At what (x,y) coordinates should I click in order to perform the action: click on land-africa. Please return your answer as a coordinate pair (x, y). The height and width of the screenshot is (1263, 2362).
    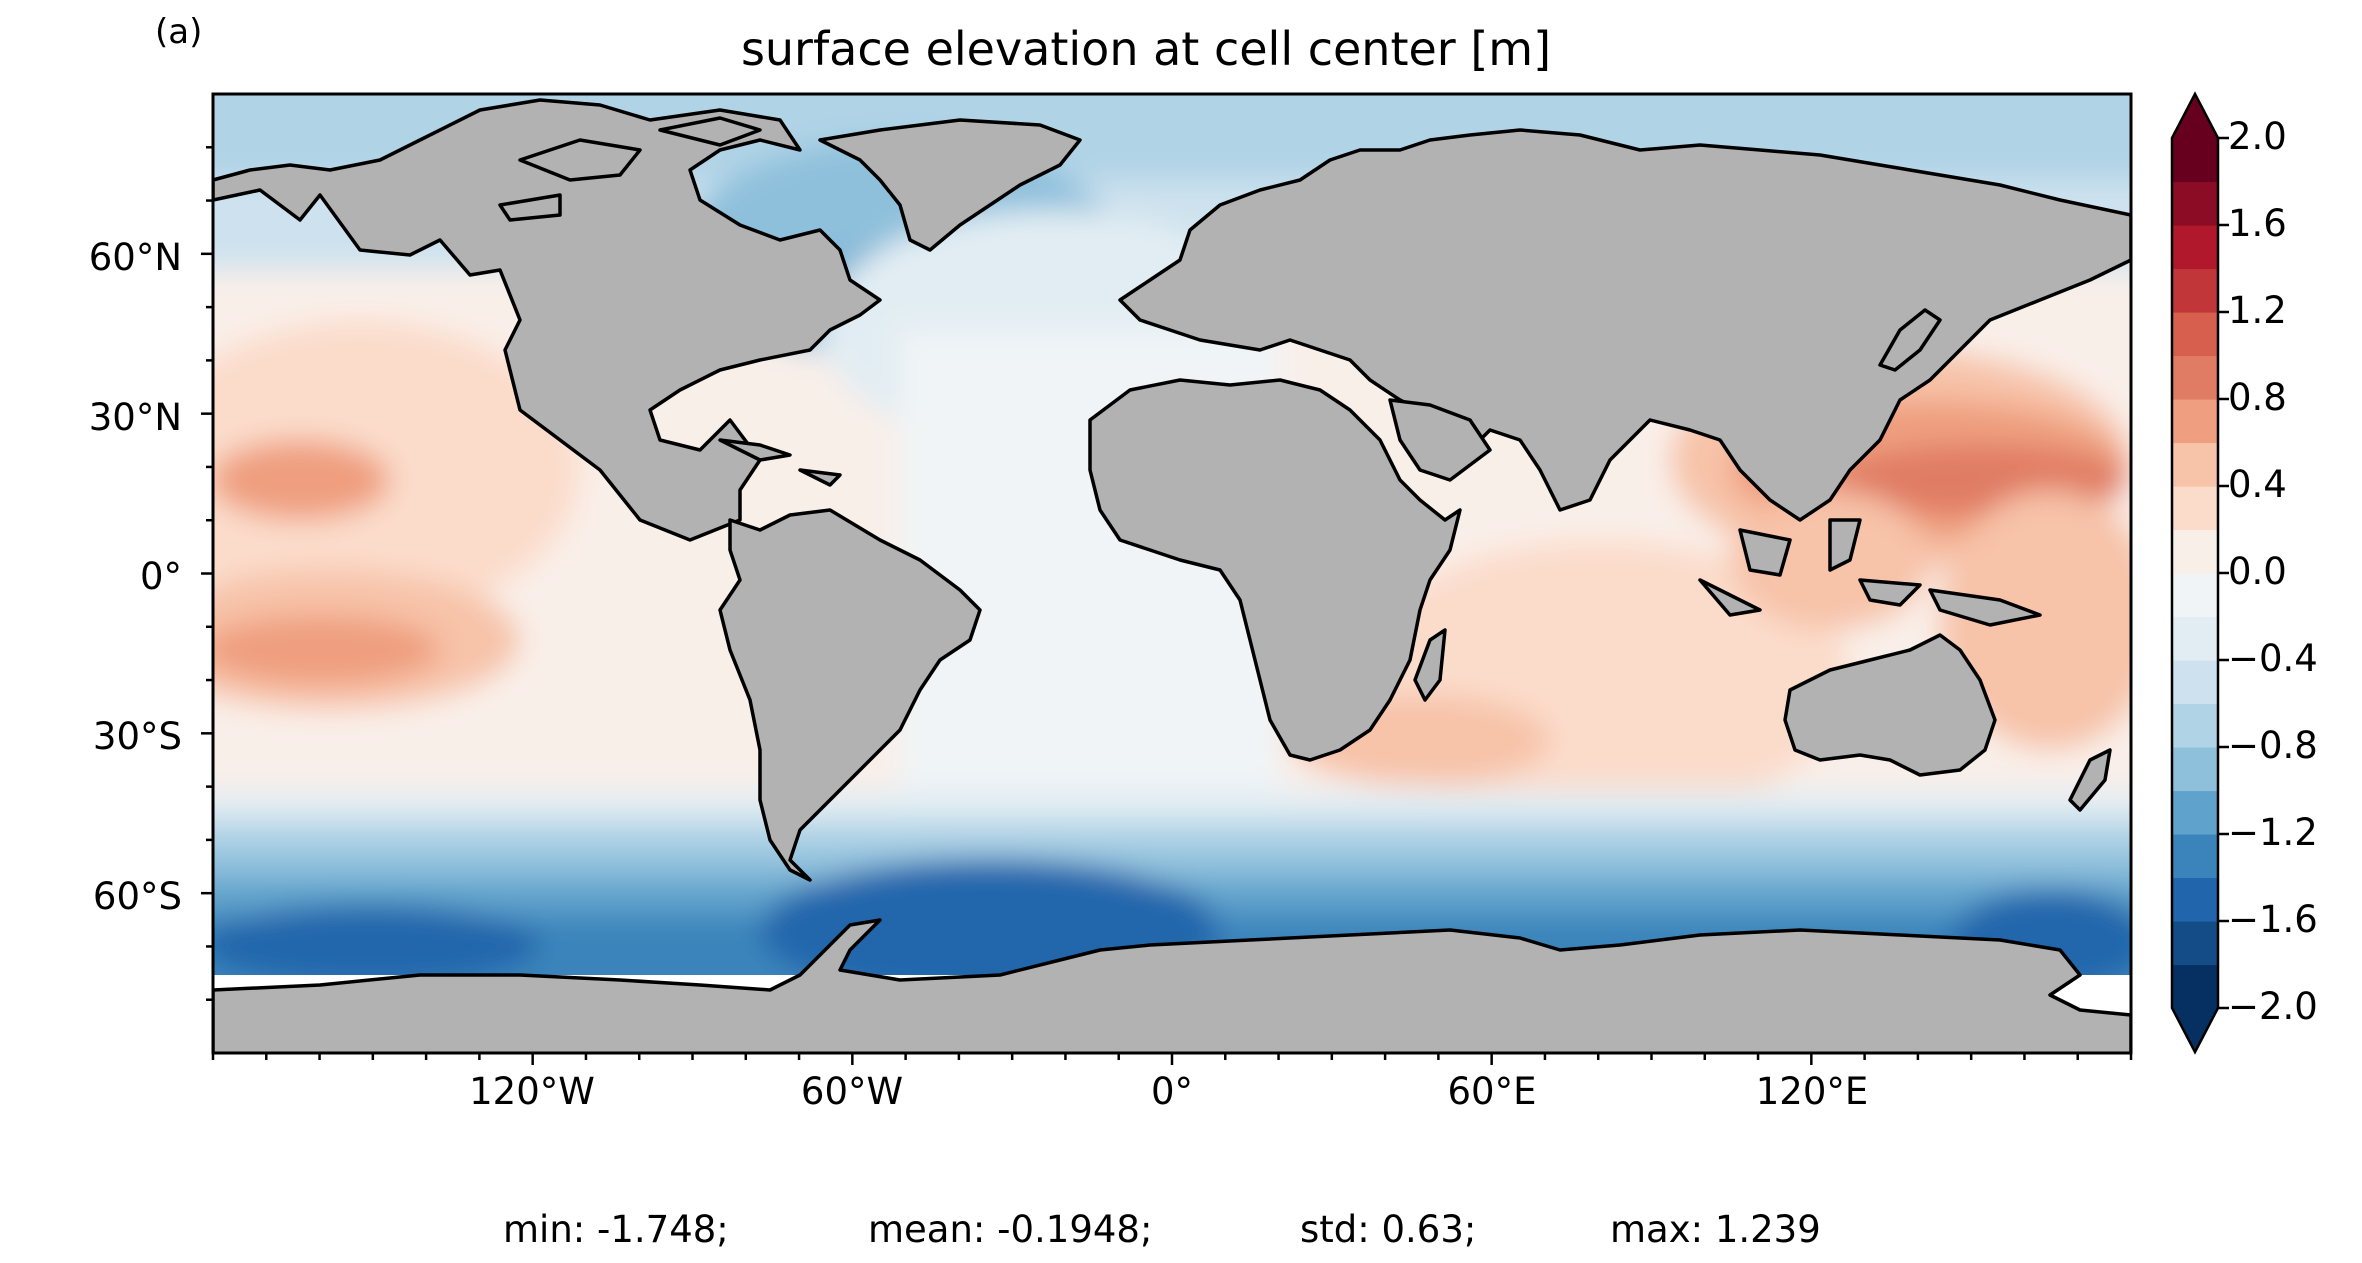
    Looking at the image, I should click on (1275, 570).